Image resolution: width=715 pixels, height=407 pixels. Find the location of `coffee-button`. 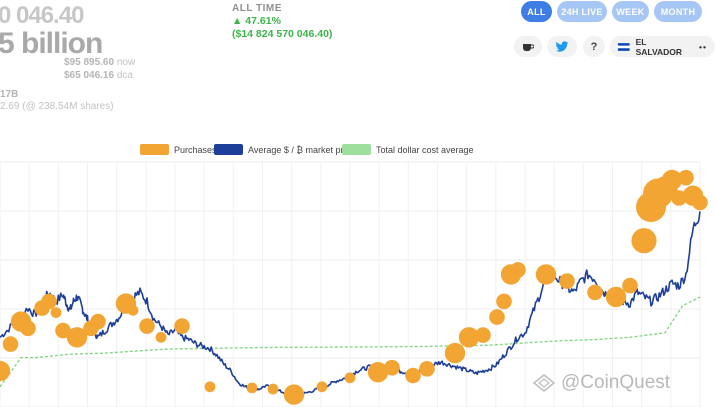

coffee-button is located at coordinates (528, 46).